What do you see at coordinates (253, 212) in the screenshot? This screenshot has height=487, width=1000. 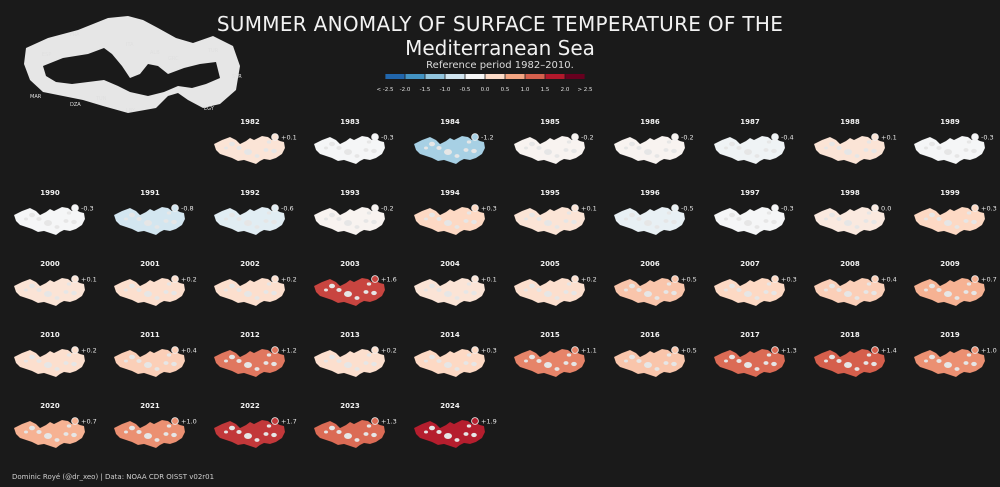 I see `map-panel-1992: 1992 -0.6` at bounding box center [253, 212].